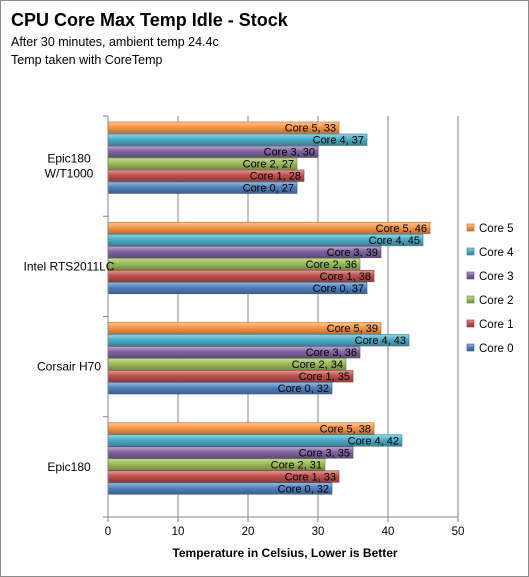 The width and height of the screenshot is (529, 577). I want to click on x-tick-label: 40, so click(388, 532).